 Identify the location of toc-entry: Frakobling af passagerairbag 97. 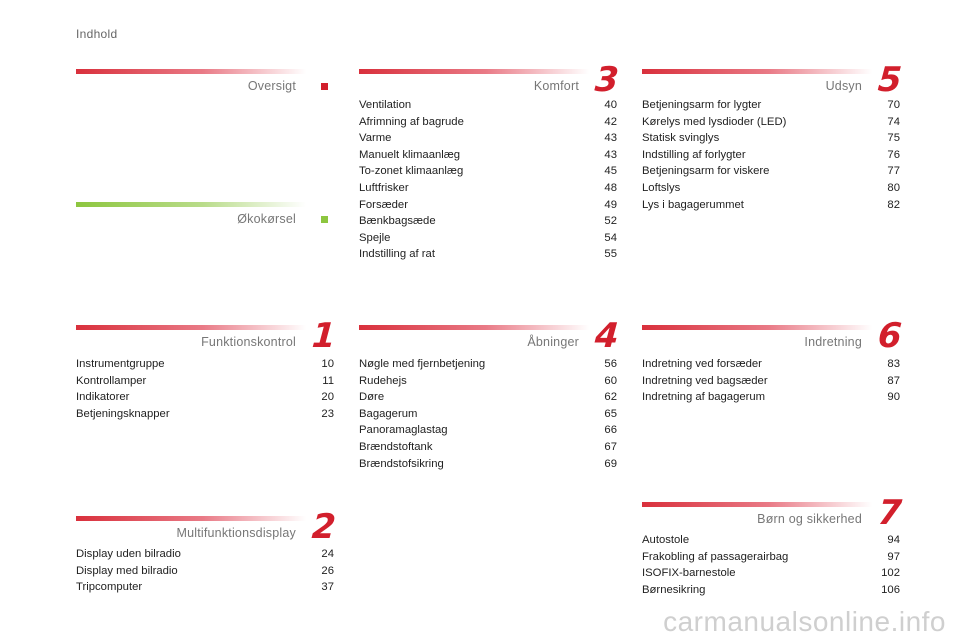
(771, 557).